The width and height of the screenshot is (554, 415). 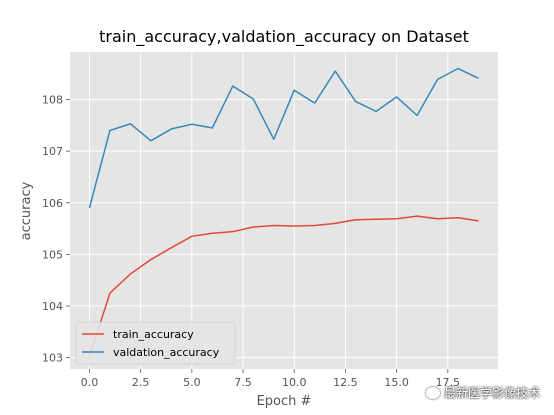 I want to click on y-tick-label: 103, so click(x=52, y=358).